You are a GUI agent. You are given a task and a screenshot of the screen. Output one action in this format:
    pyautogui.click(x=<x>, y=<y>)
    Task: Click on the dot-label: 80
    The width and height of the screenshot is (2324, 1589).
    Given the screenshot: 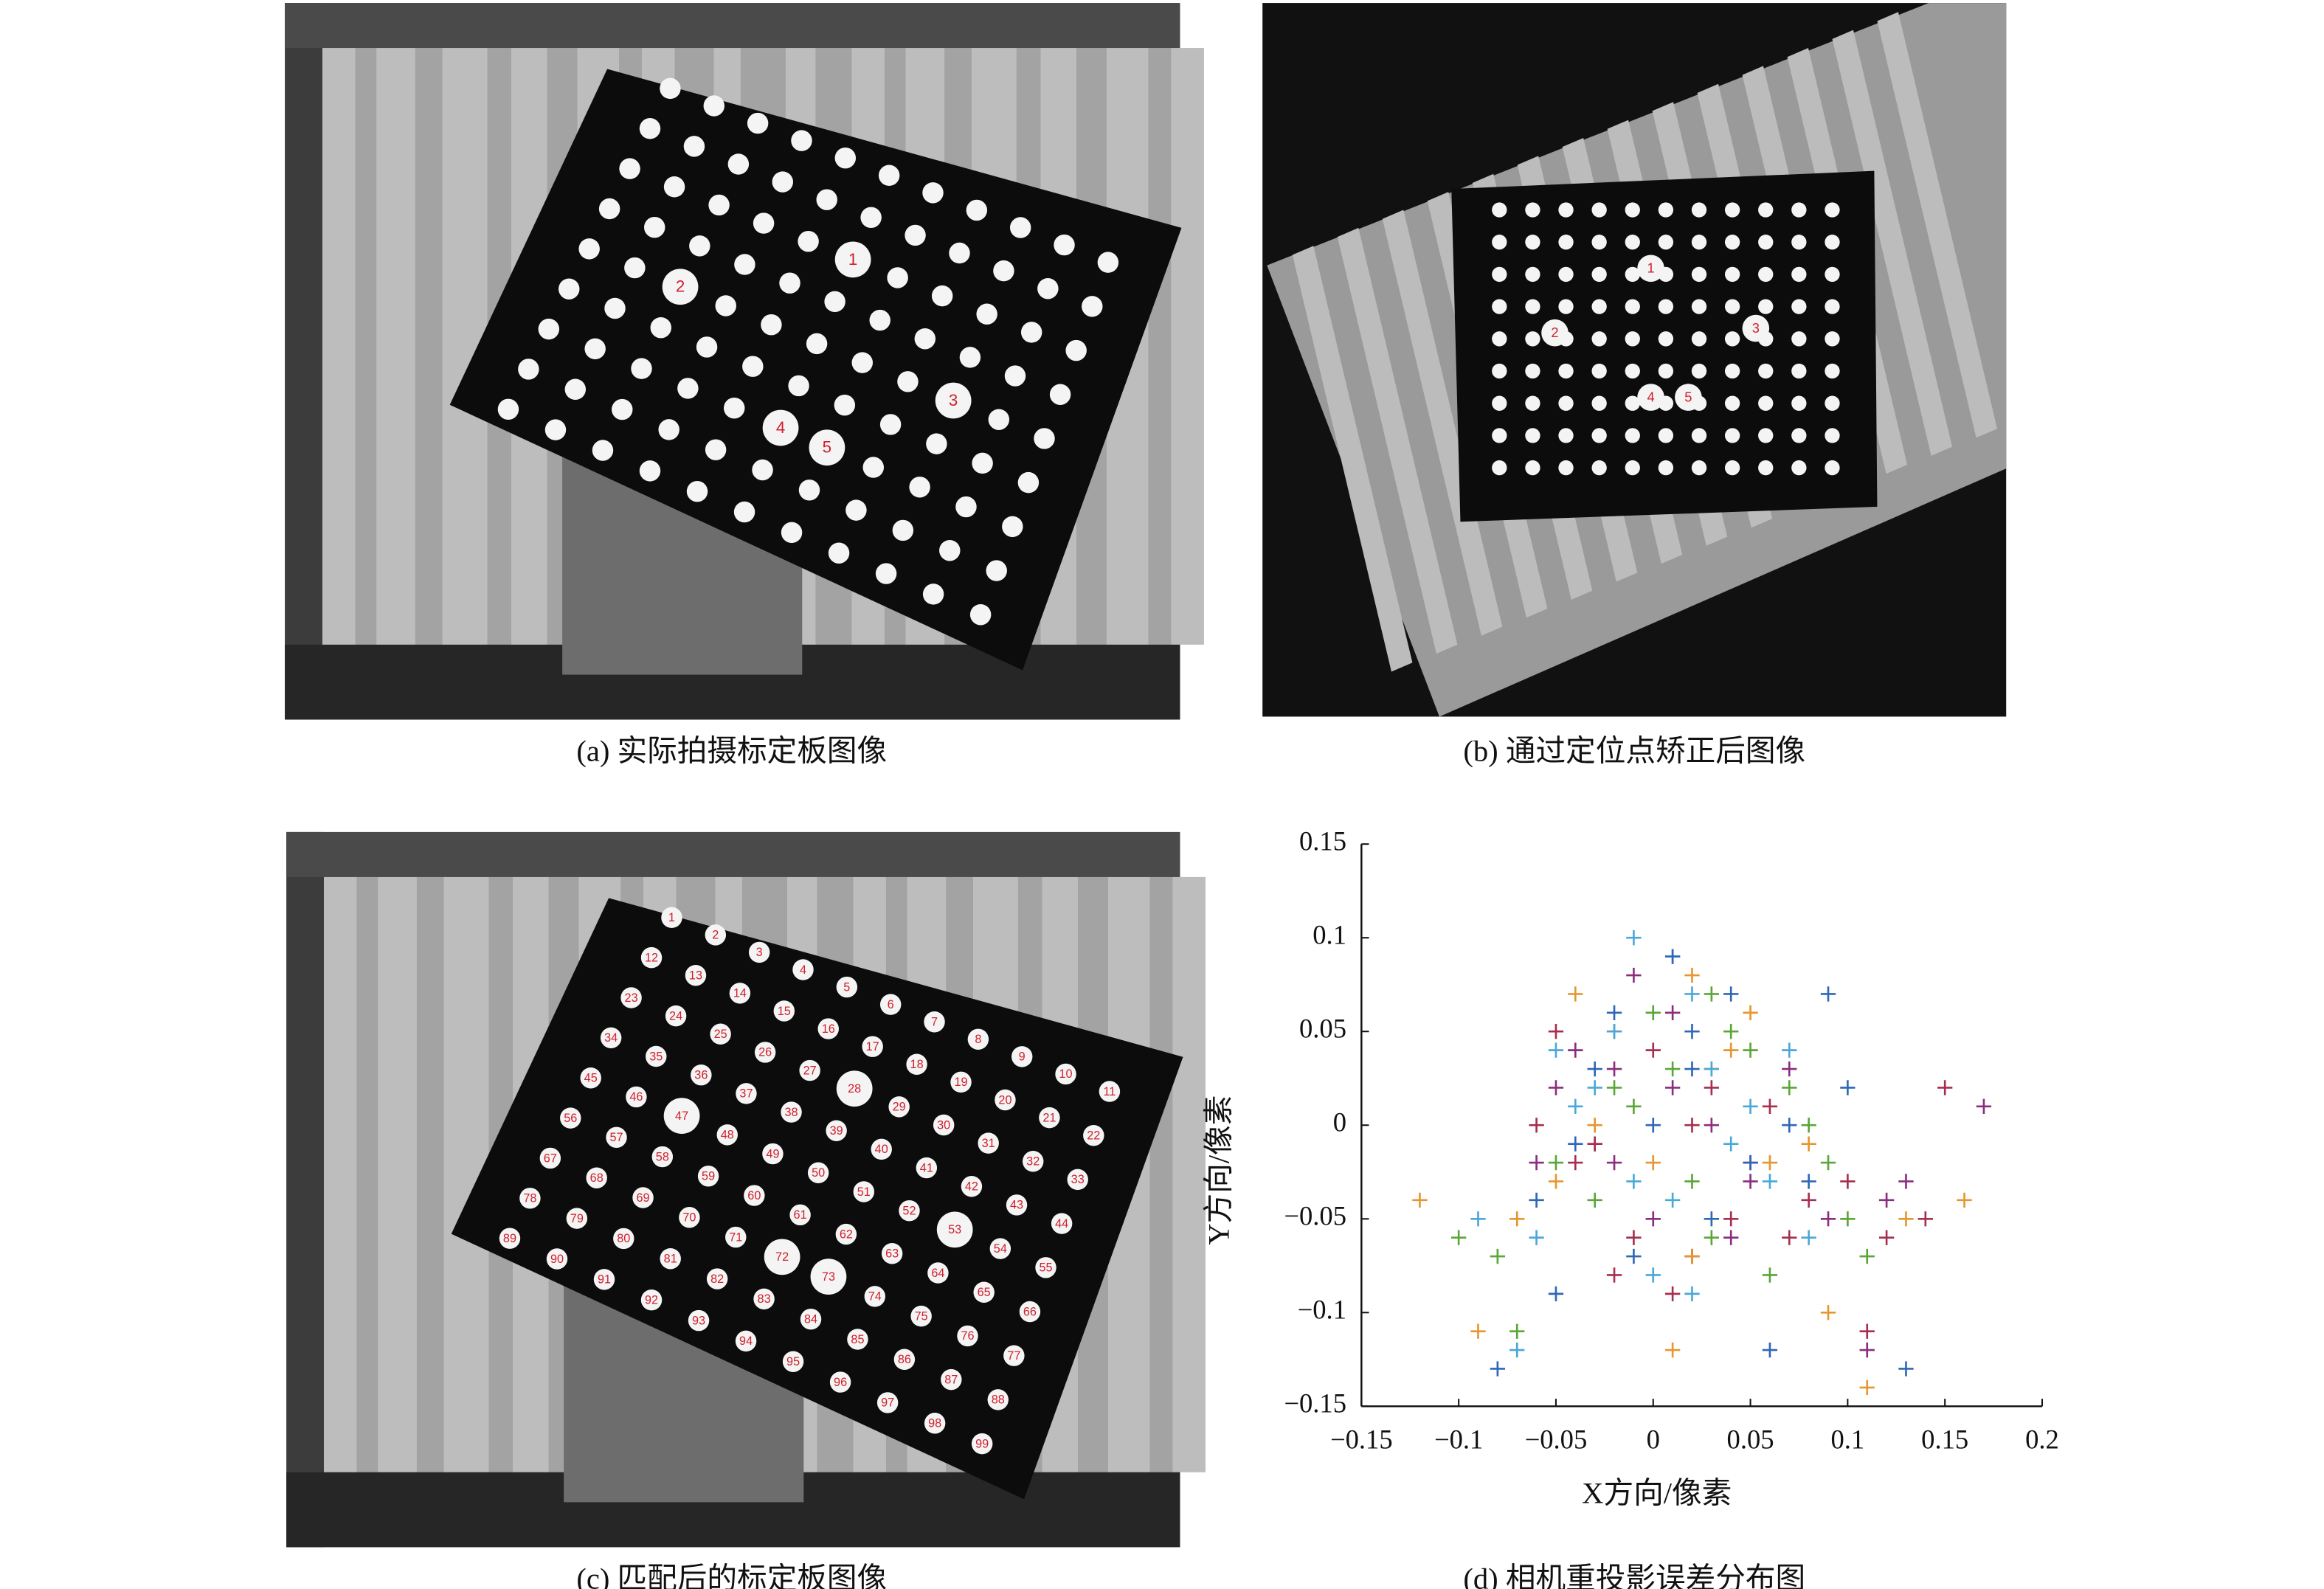 What is the action you would take?
    pyautogui.click(x=623, y=1238)
    